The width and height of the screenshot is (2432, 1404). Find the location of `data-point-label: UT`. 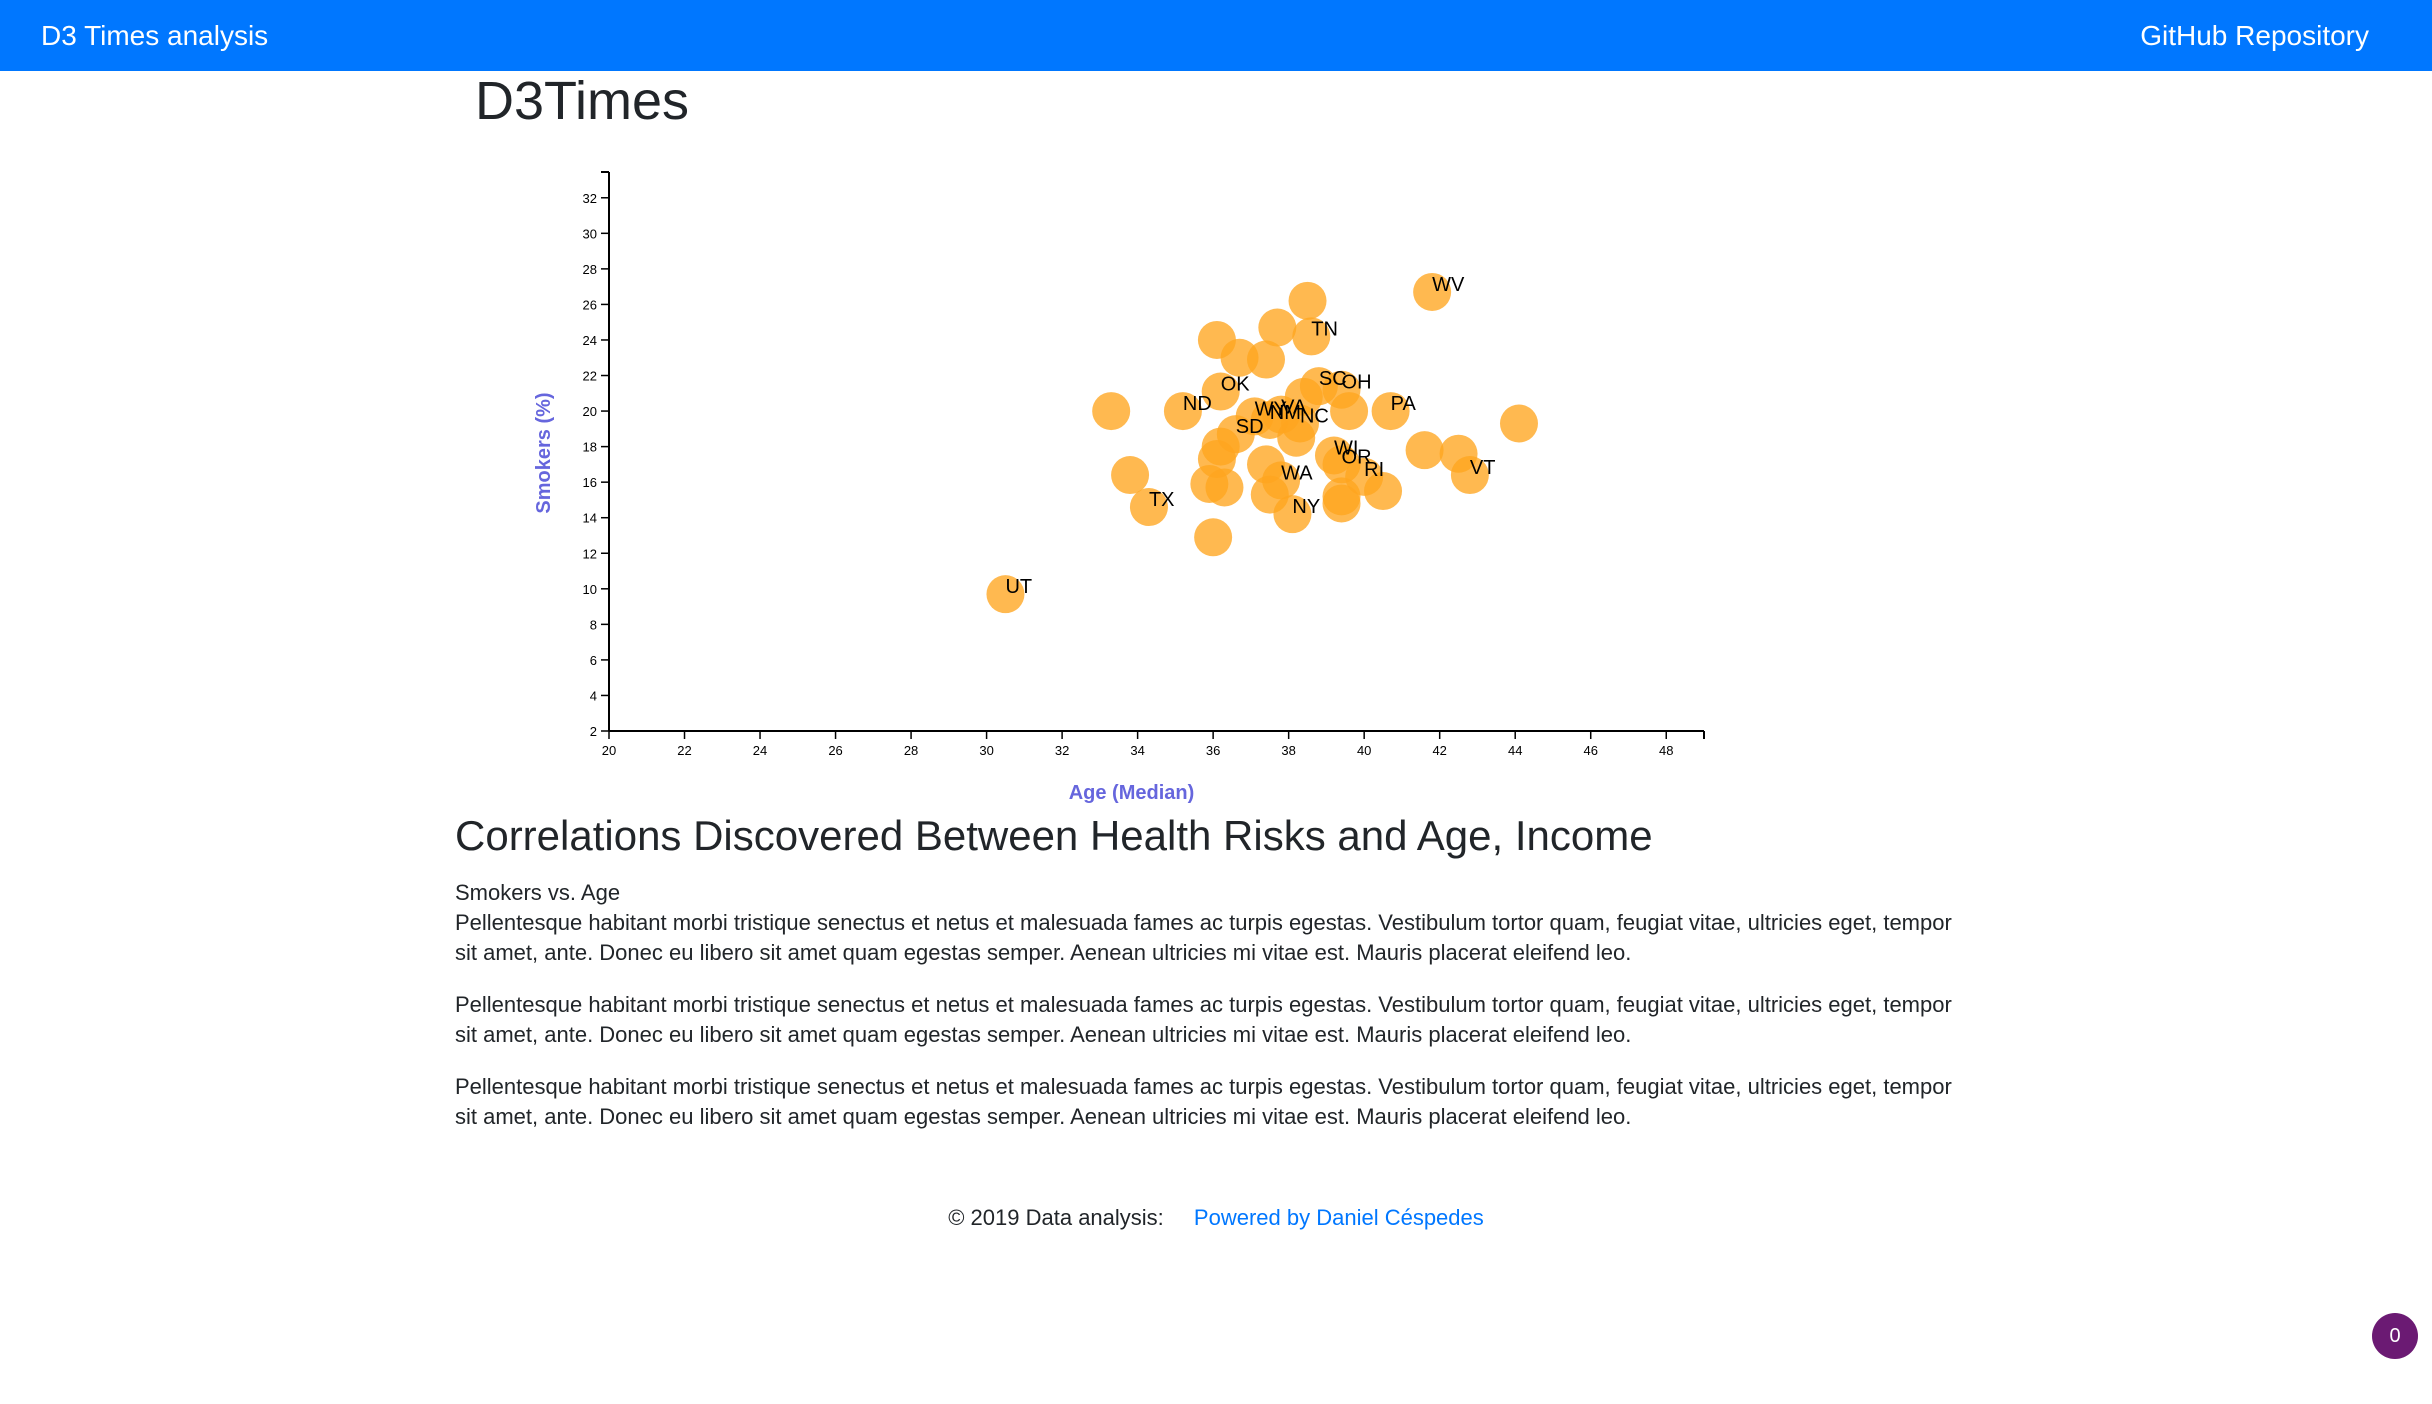

data-point-label: UT is located at coordinates (1018, 587).